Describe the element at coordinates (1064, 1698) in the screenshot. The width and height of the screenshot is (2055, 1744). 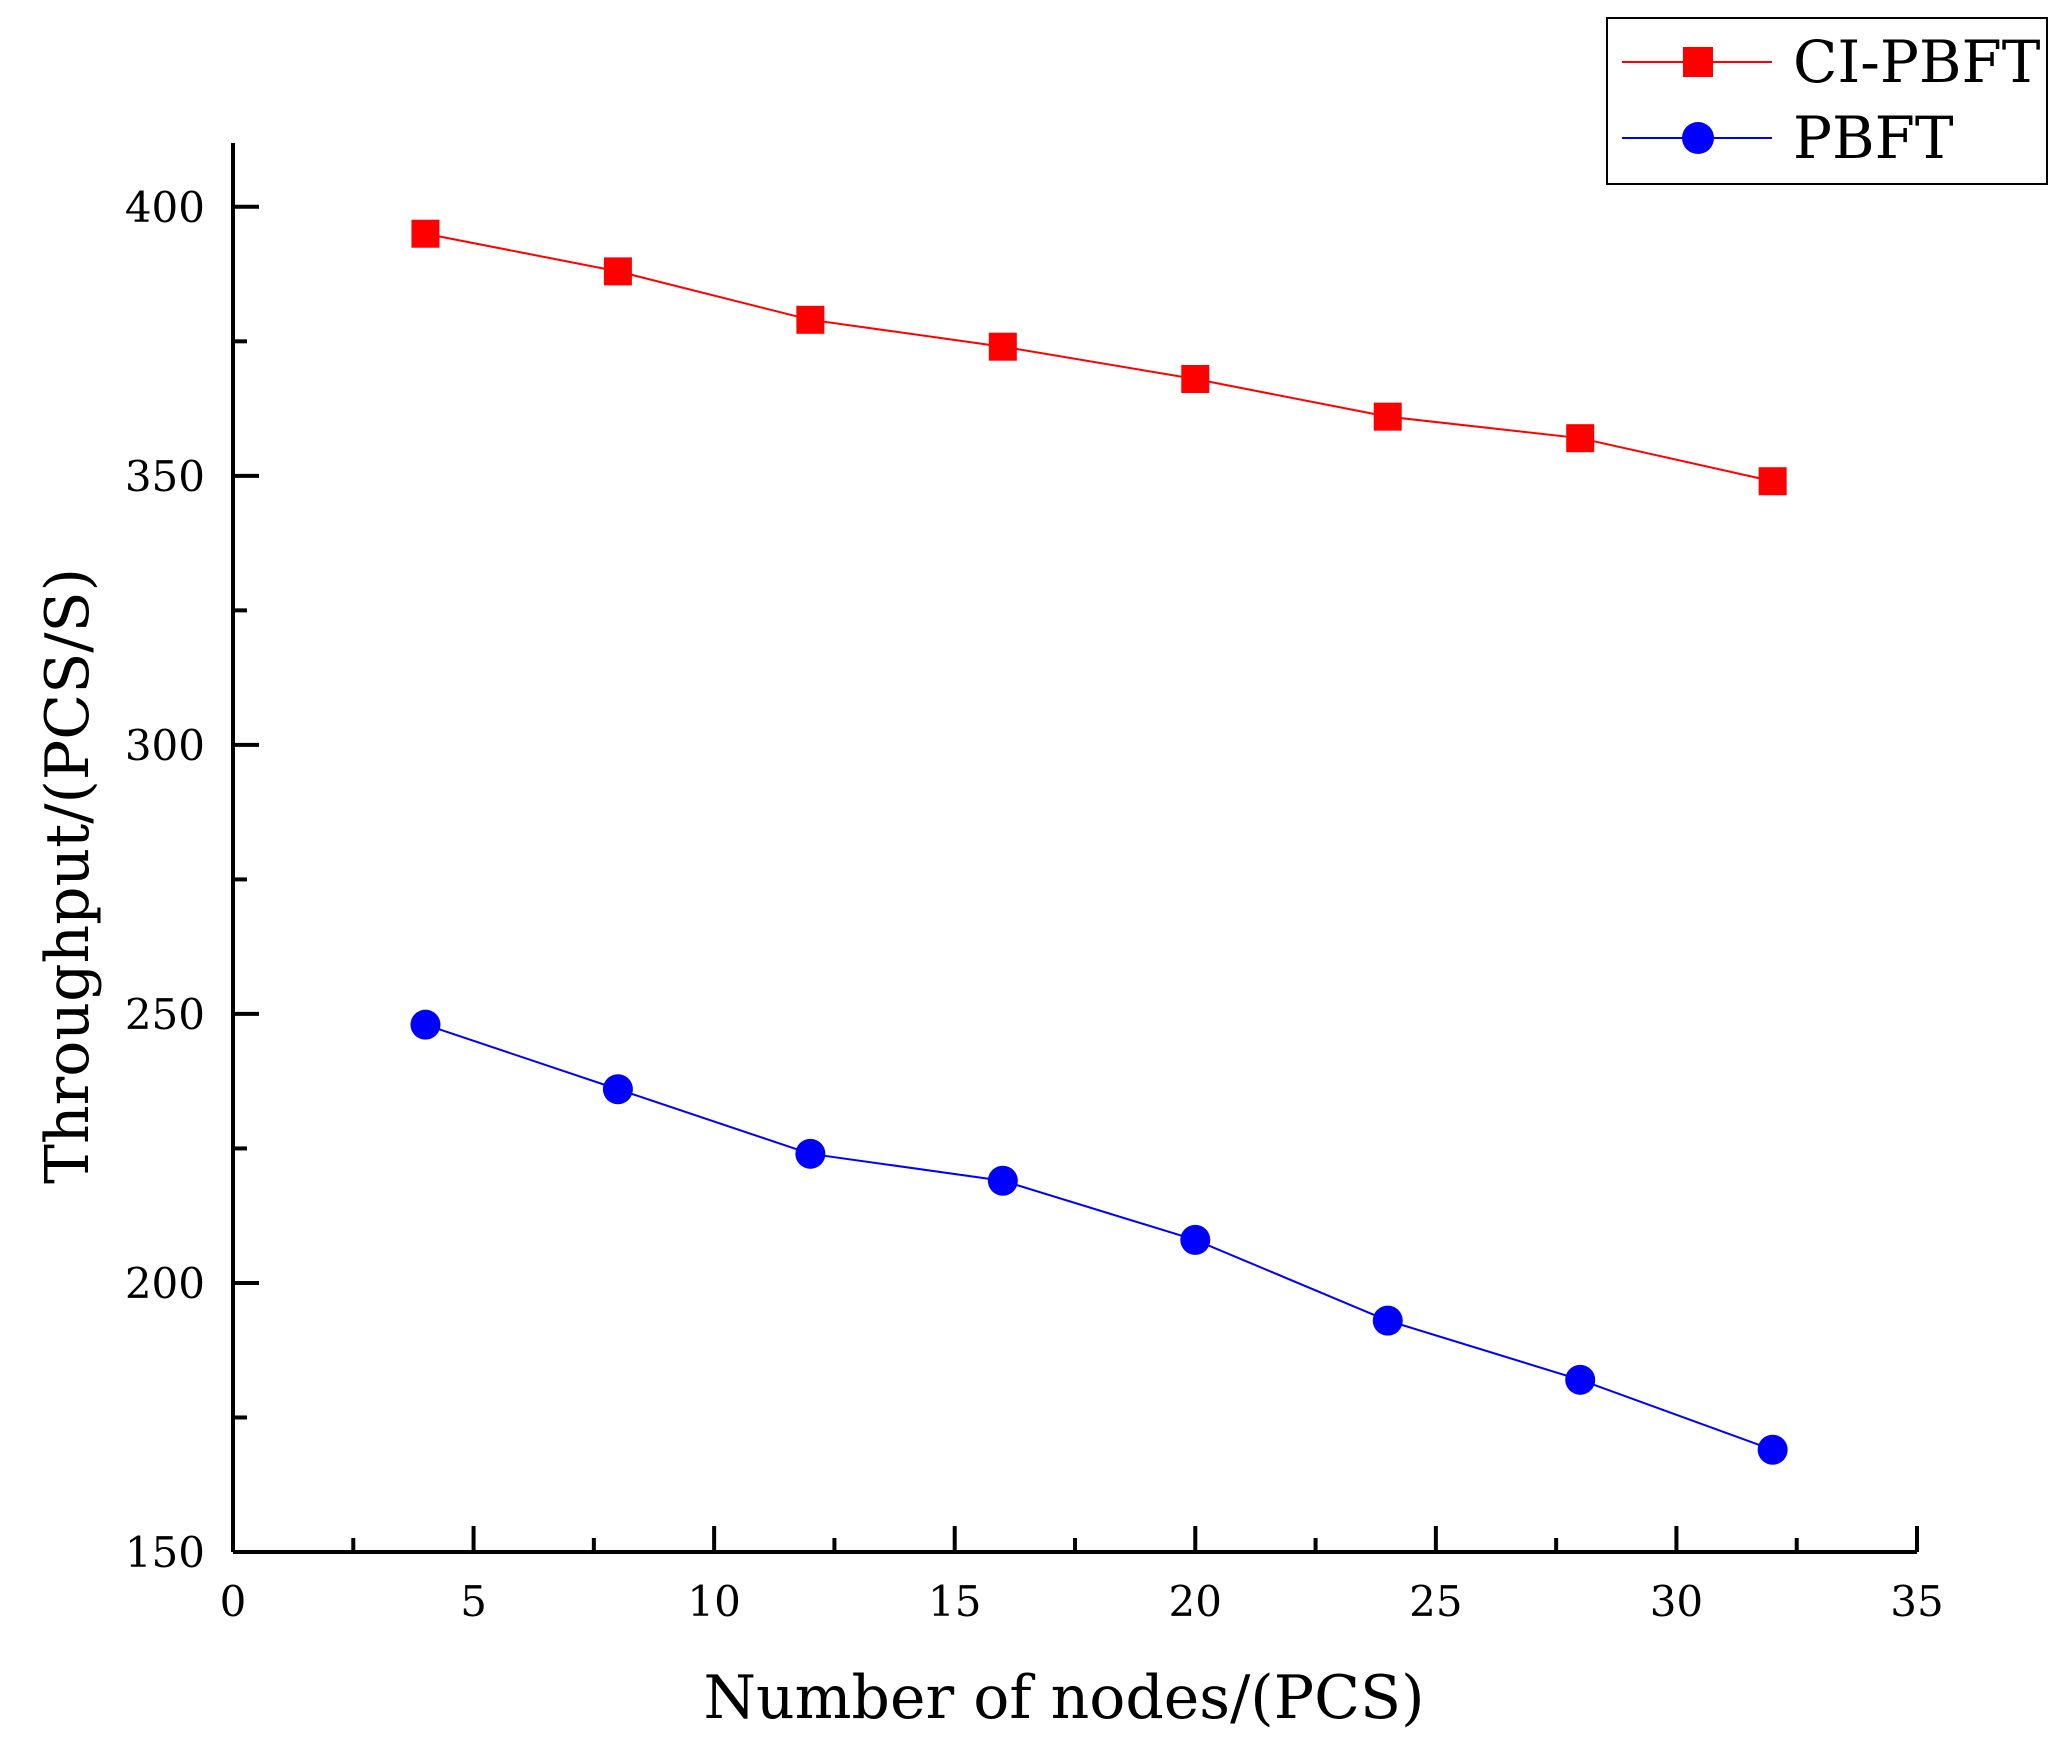
I see `x-axis-title: Number of nodes/(PCS)` at that location.